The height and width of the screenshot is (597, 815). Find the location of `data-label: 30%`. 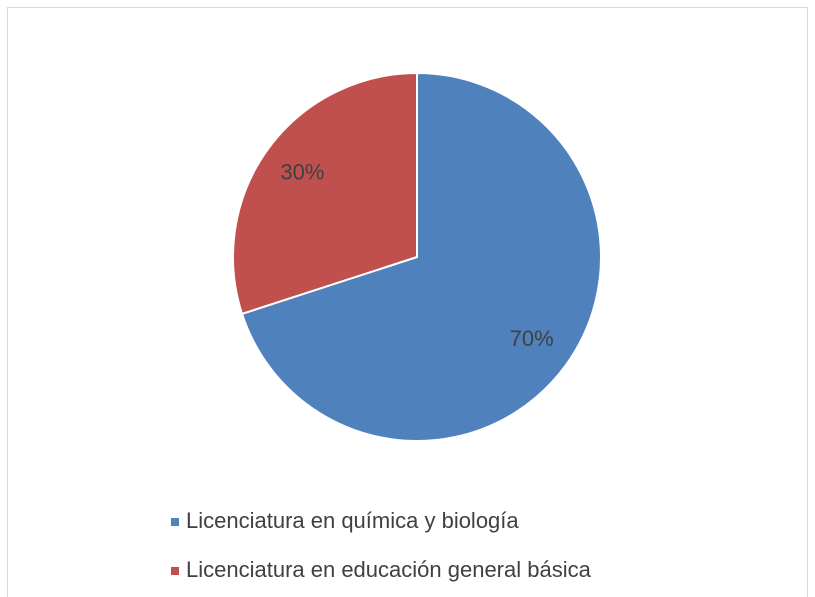

data-label: 30% is located at coordinates (302, 172).